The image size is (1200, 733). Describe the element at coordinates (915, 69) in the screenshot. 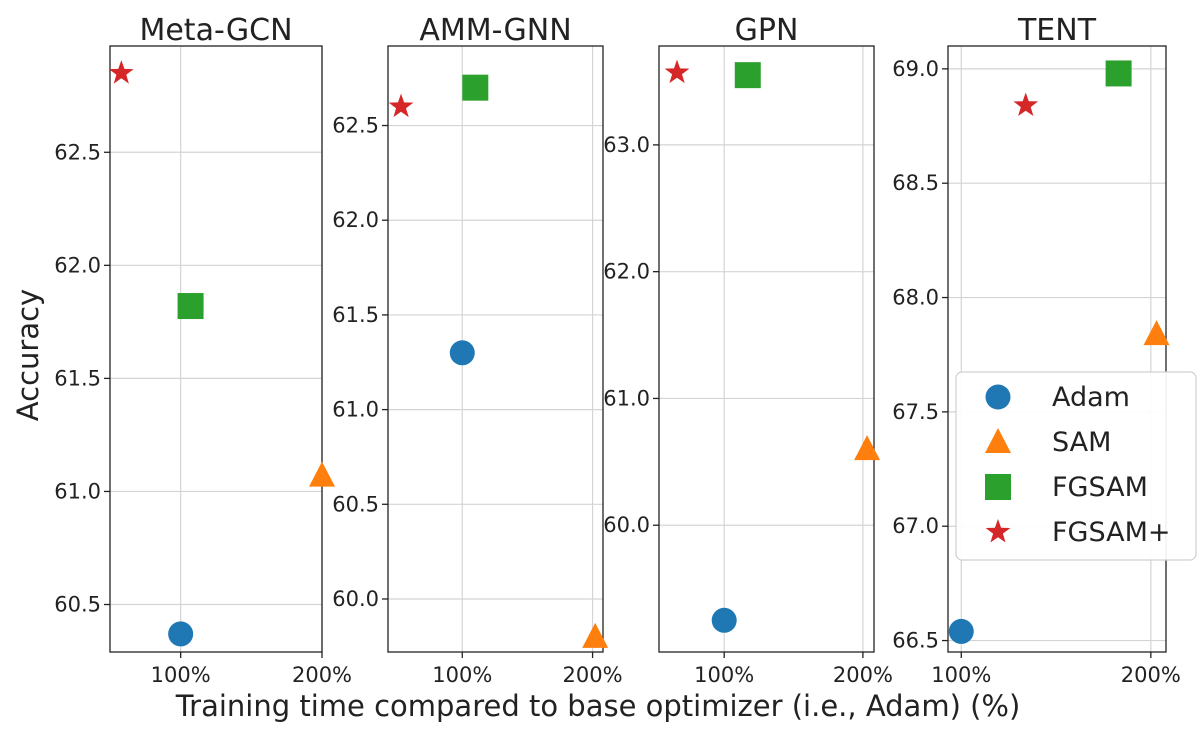

I see `y-tick-label: 69.0` at that location.